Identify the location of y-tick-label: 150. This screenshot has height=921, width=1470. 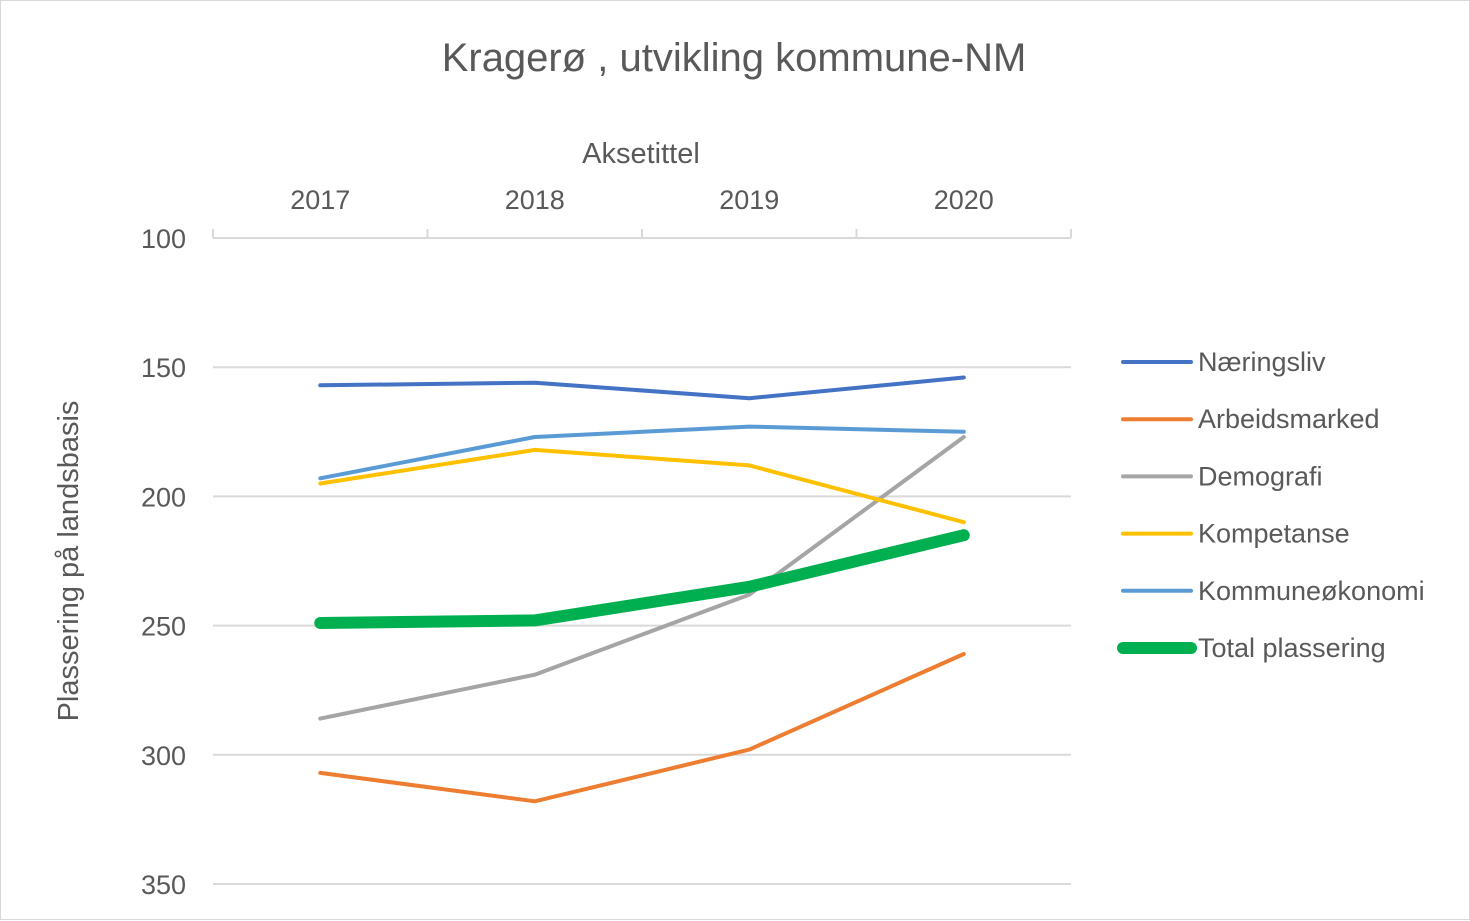
(163, 368).